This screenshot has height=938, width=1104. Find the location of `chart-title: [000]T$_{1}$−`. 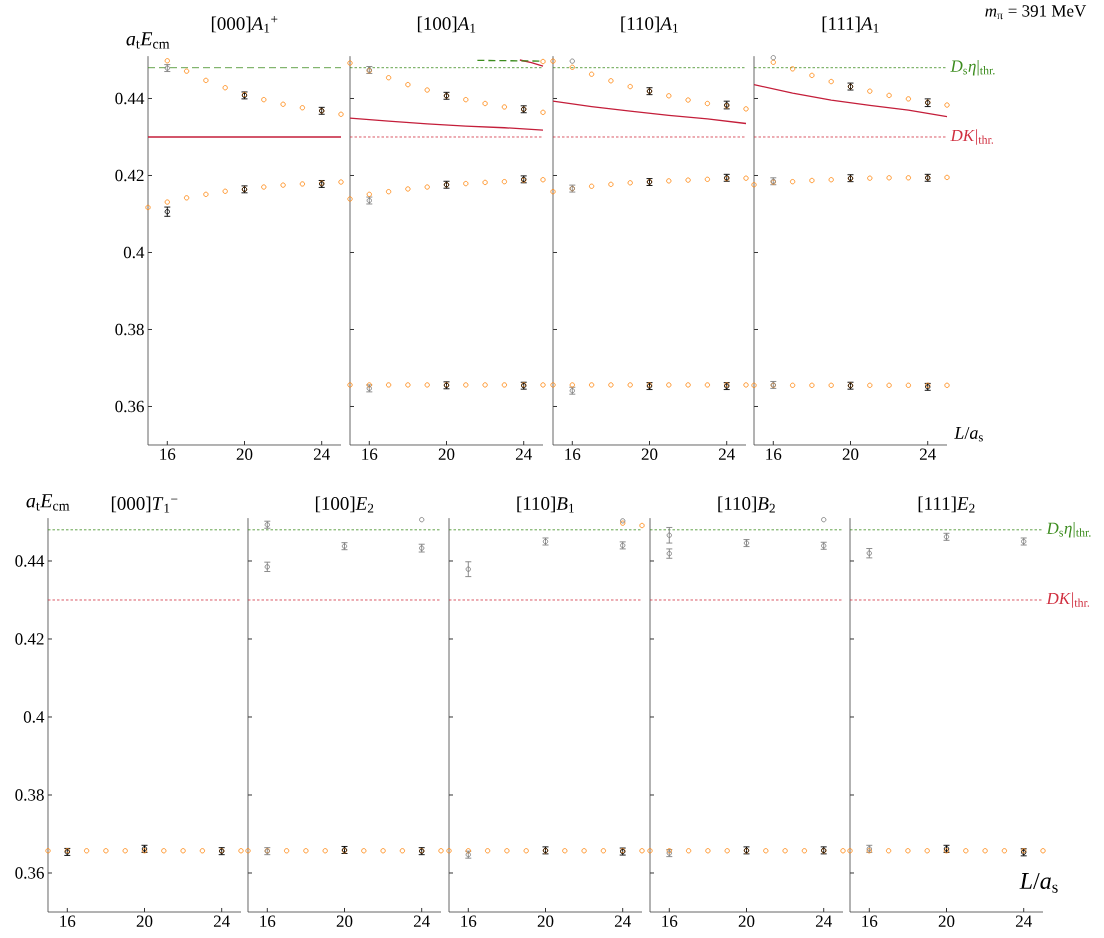

chart-title: [000]T$_{1}$− is located at coordinates (144, 504).